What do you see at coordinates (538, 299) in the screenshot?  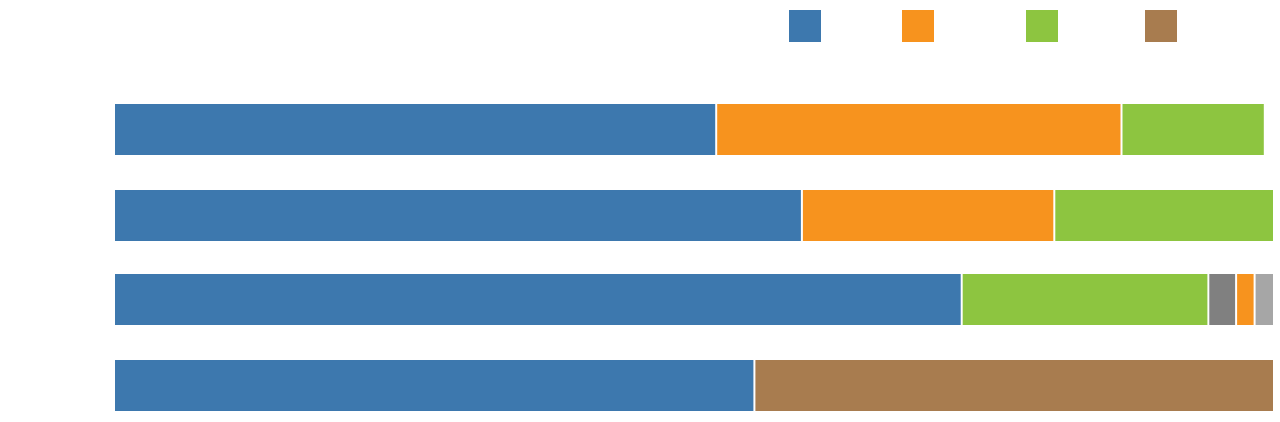 I see `bar-segment-row3-series1` at bounding box center [538, 299].